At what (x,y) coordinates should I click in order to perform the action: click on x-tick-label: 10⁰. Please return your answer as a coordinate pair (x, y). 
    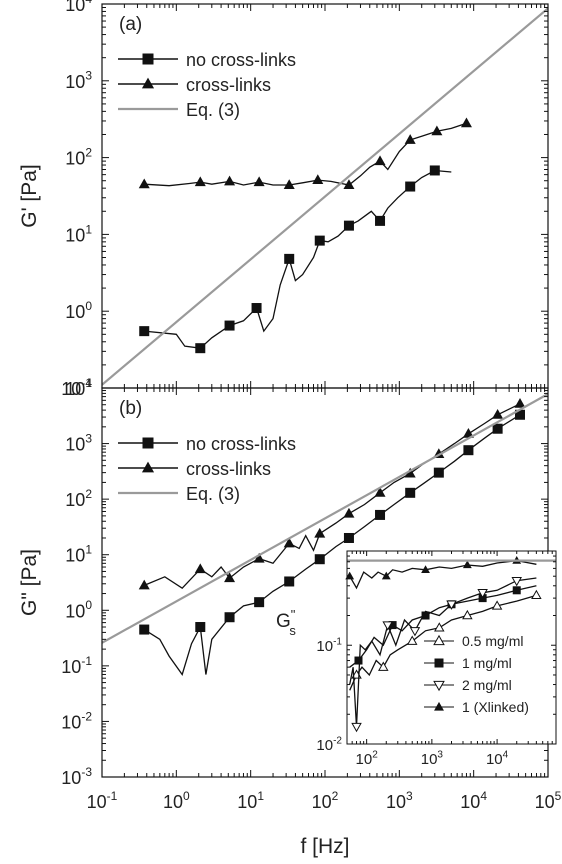
    Looking at the image, I should click on (176, 800).